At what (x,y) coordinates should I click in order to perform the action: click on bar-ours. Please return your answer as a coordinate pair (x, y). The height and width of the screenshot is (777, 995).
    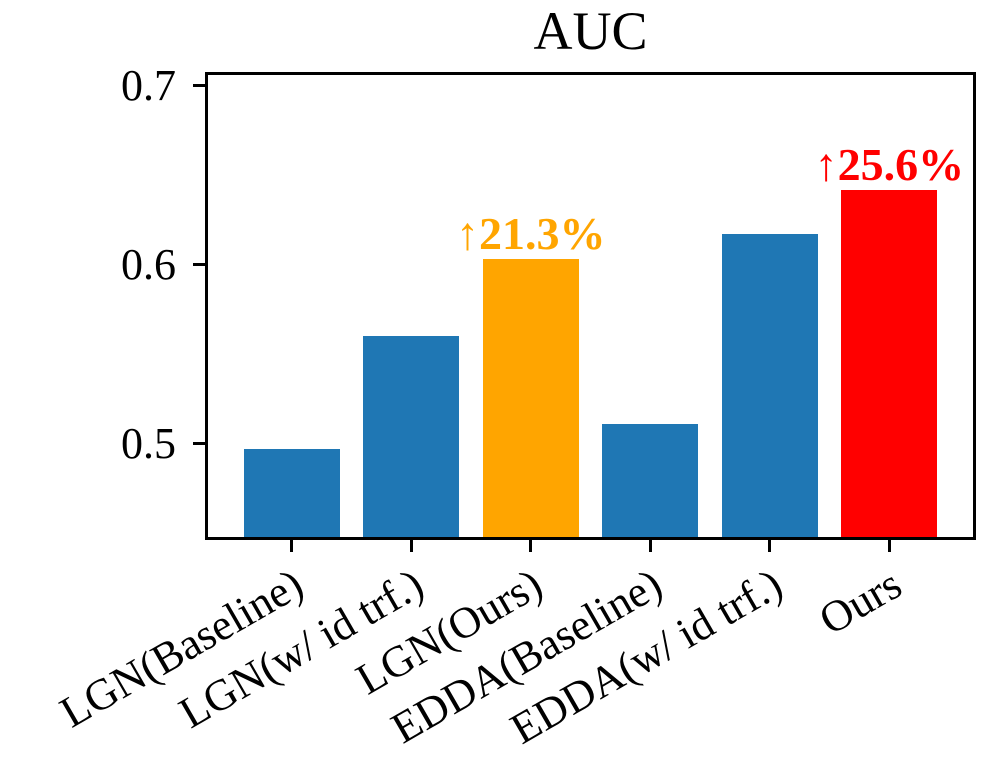
    Looking at the image, I should click on (889, 363).